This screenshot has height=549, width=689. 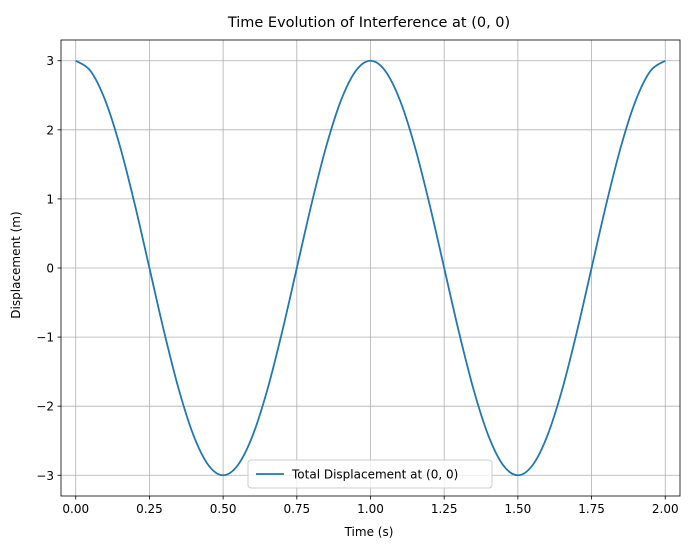 I want to click on x-tick-label: 0.00, so click(x=75, y=509).